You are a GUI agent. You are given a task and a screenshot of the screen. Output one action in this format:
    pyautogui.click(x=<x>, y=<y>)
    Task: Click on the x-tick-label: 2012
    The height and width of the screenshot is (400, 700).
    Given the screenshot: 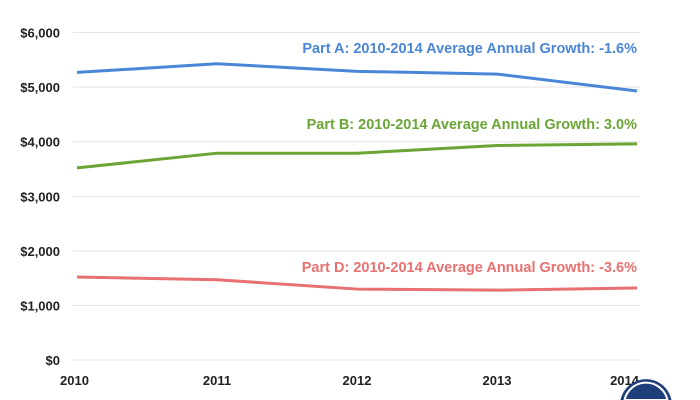 What is the action you would take?
    pyautogui.click(x=357, y=380)
    